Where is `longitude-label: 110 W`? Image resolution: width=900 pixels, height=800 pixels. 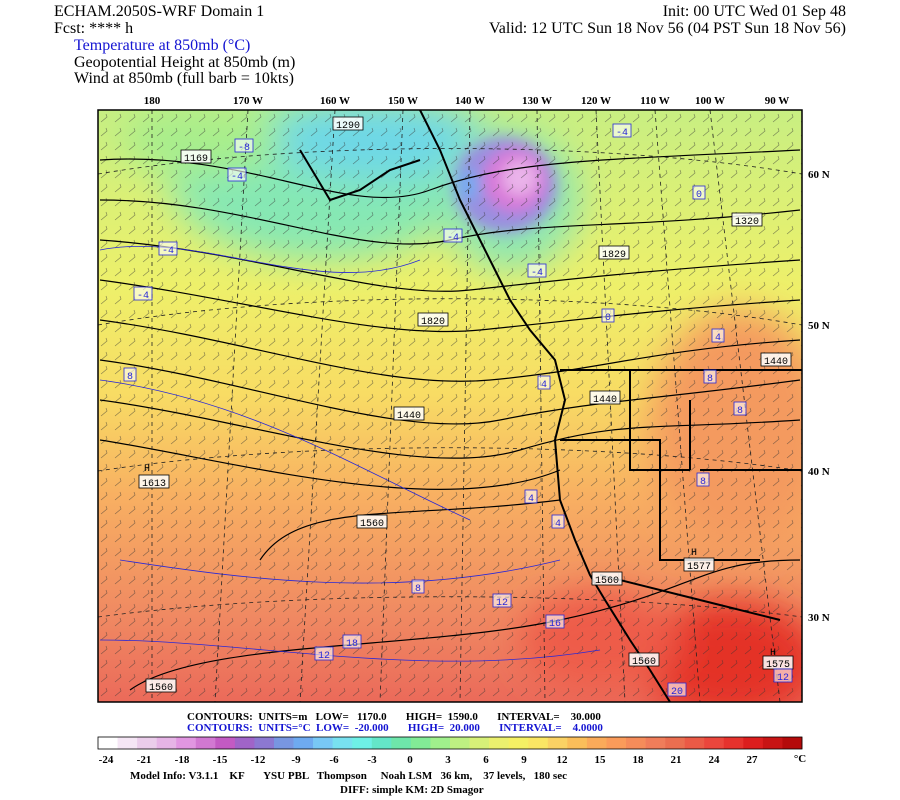 longitude-label: 110 W is located at coordinates (654, 101).